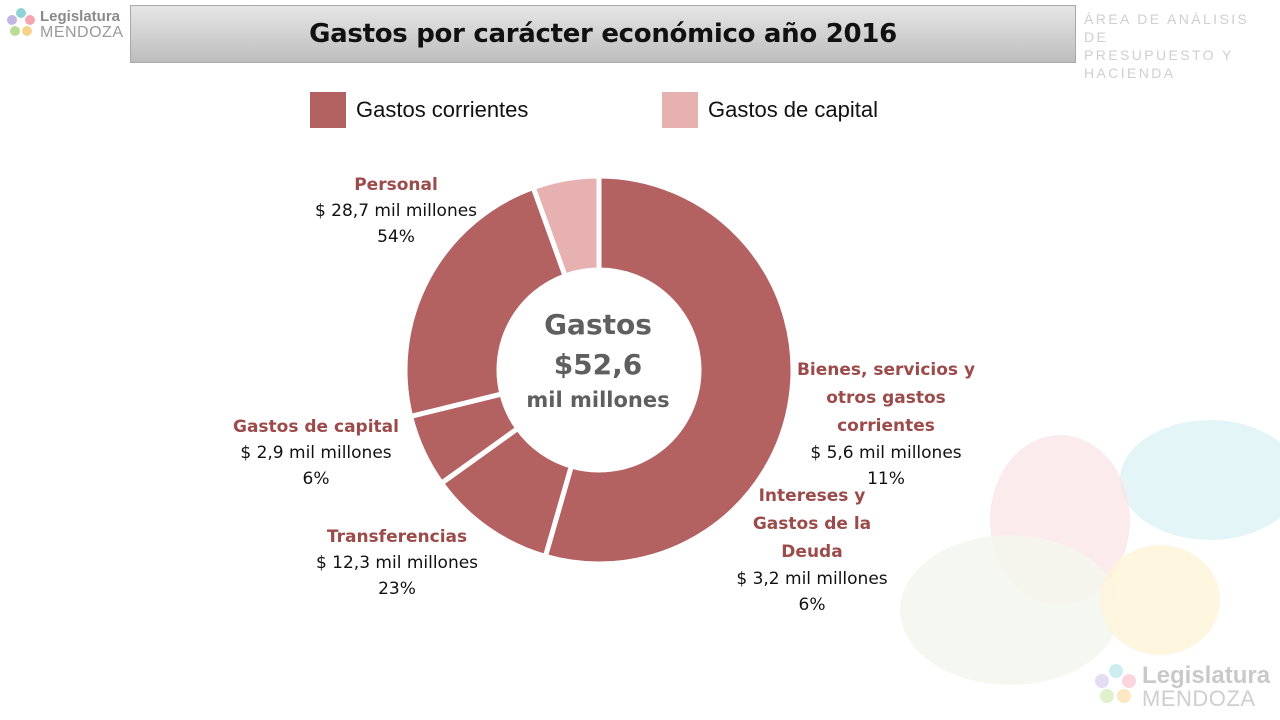 The image size is (1280, 720). I want to click on donut-slice-capital, so click(566, 226).